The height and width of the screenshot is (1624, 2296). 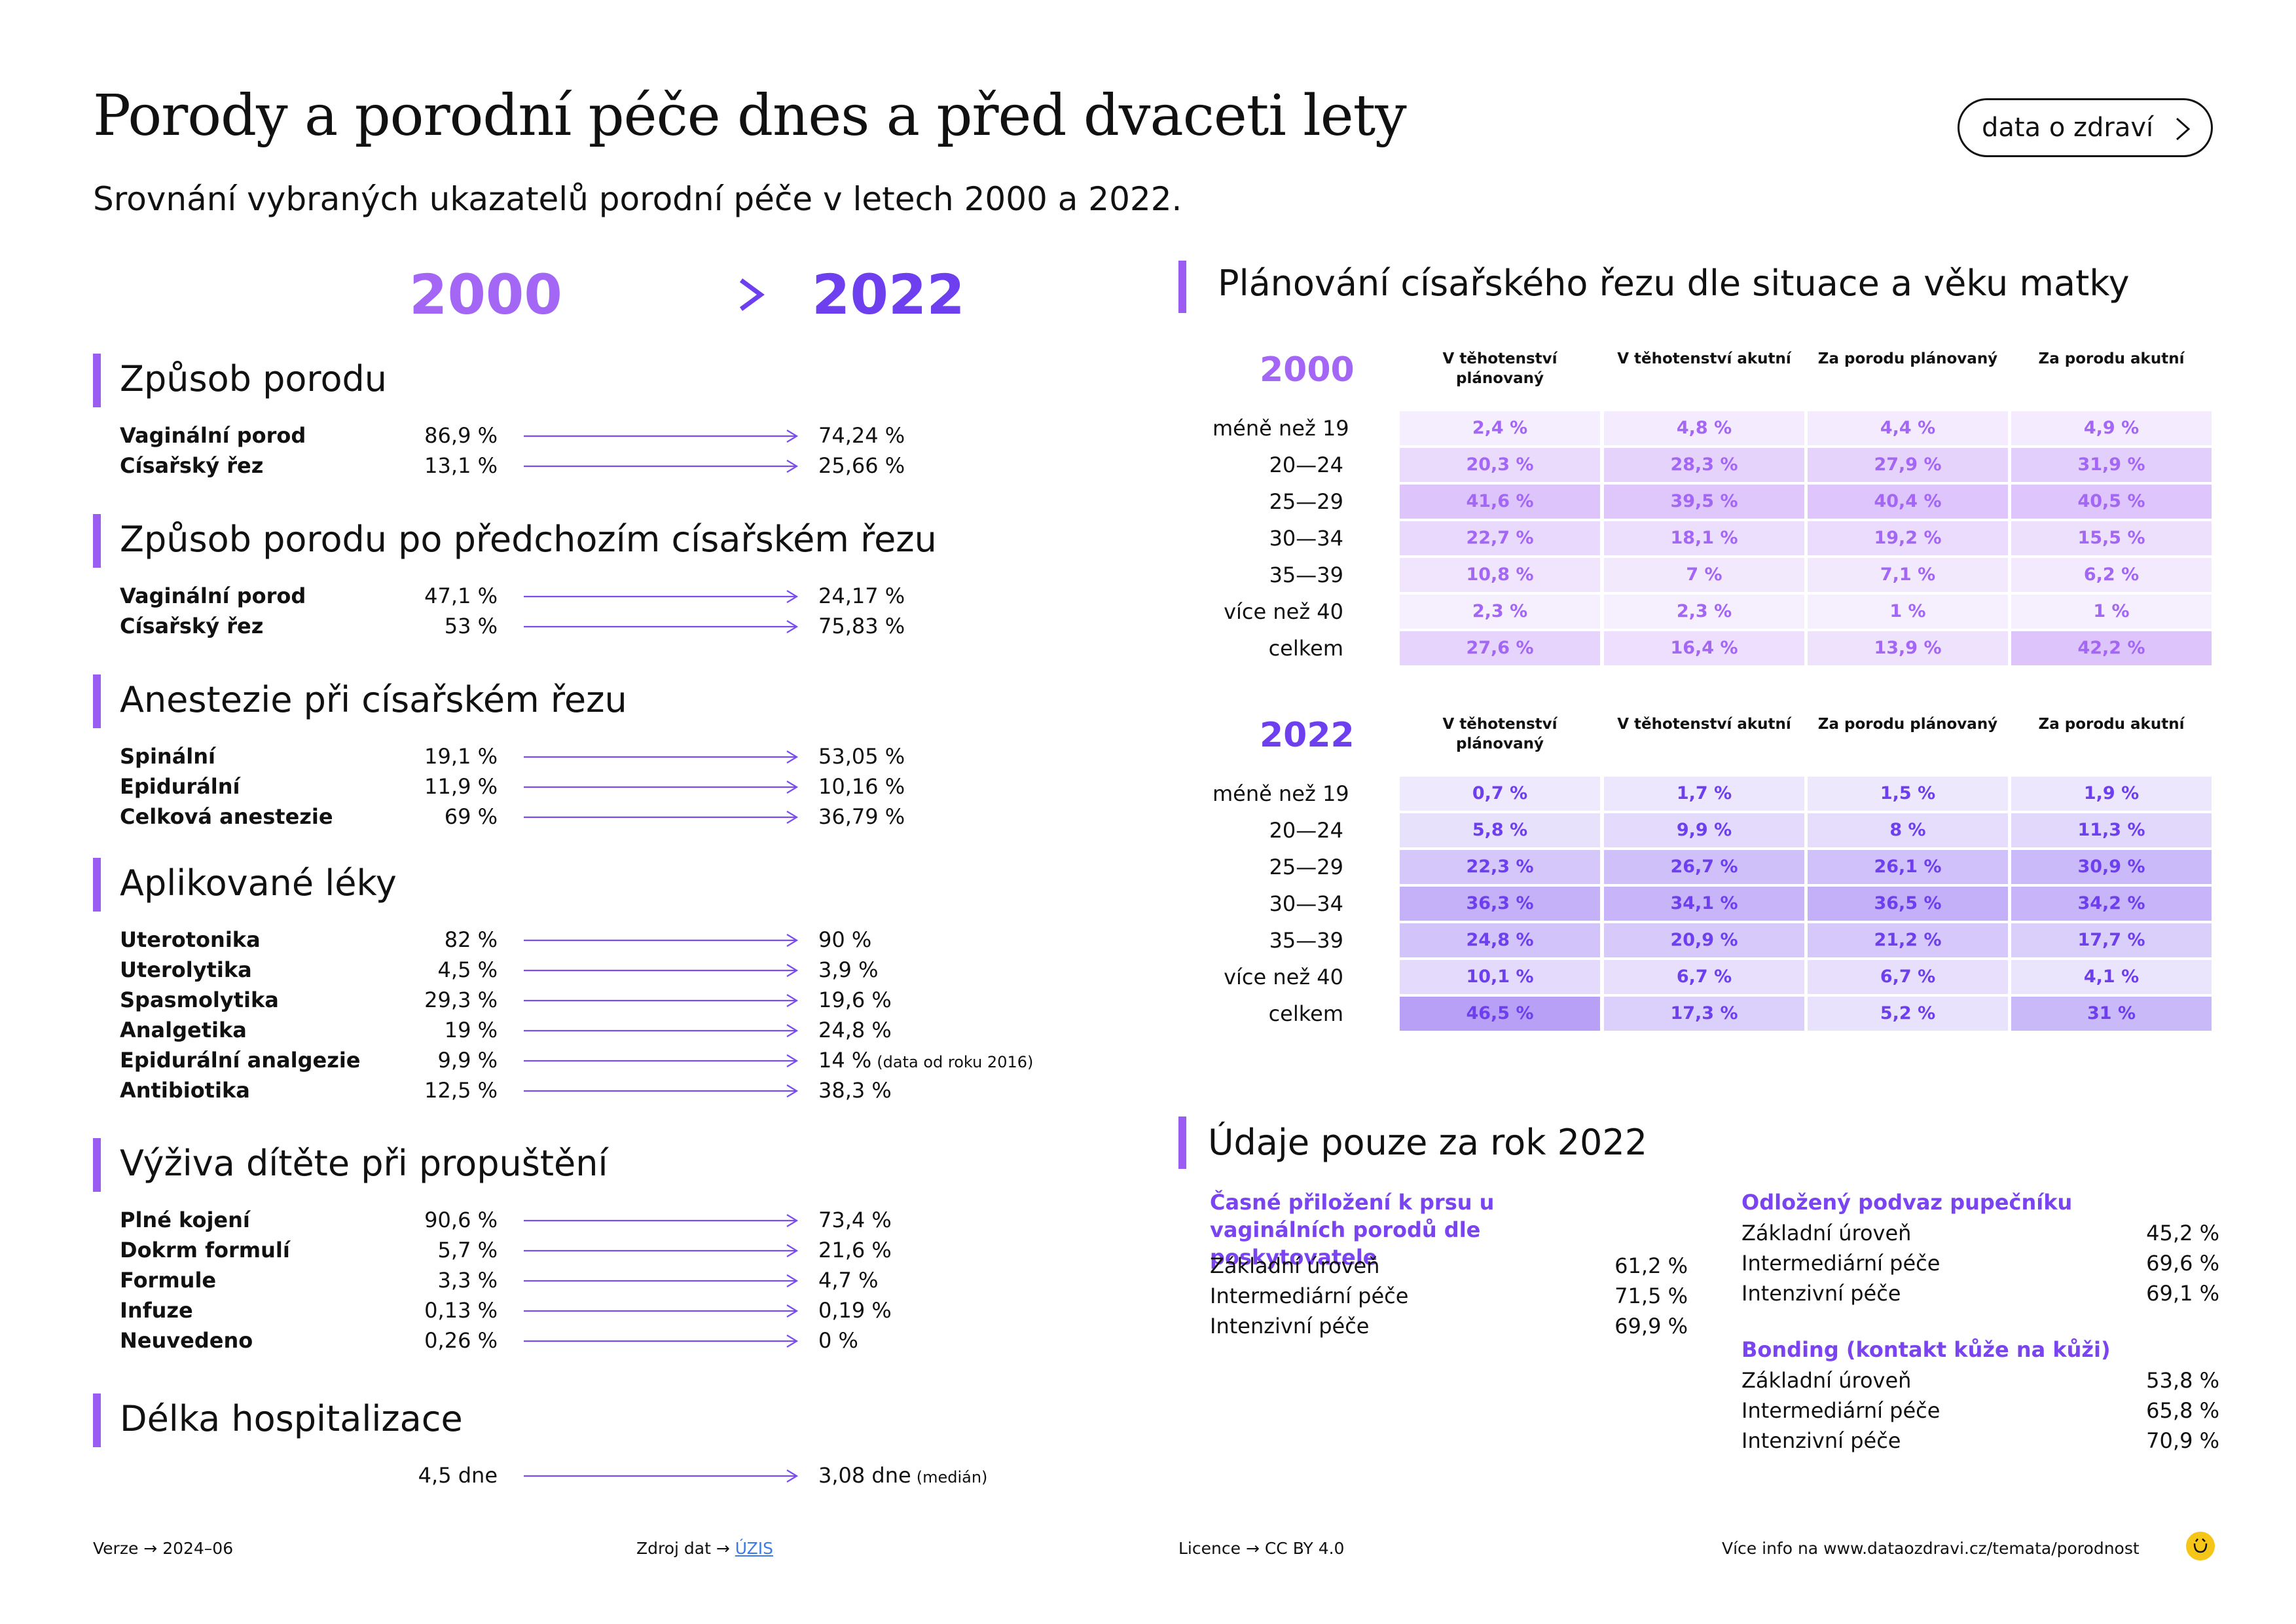 What do you see at coordinates (855, 1090) in the screenshot?
I see `value-2022-number: 38,3 %` at bounding box center [855, 1090].